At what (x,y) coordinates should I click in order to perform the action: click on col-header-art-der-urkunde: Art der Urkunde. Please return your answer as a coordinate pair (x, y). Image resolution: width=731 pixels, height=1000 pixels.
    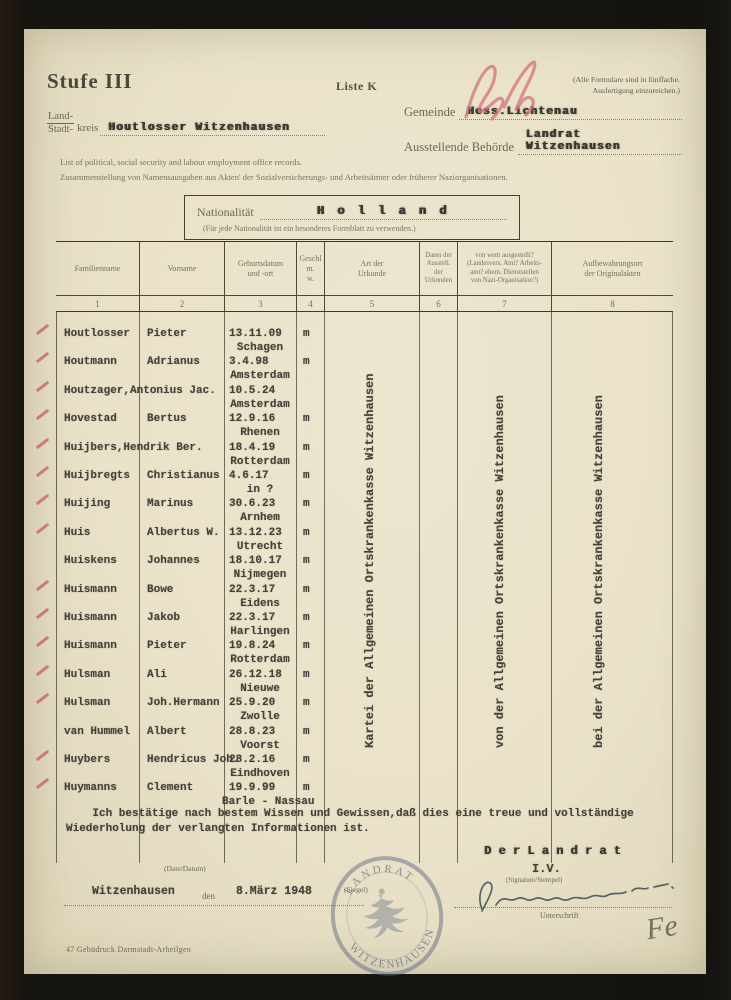
    Looking at the image, I should click on (371, 268).